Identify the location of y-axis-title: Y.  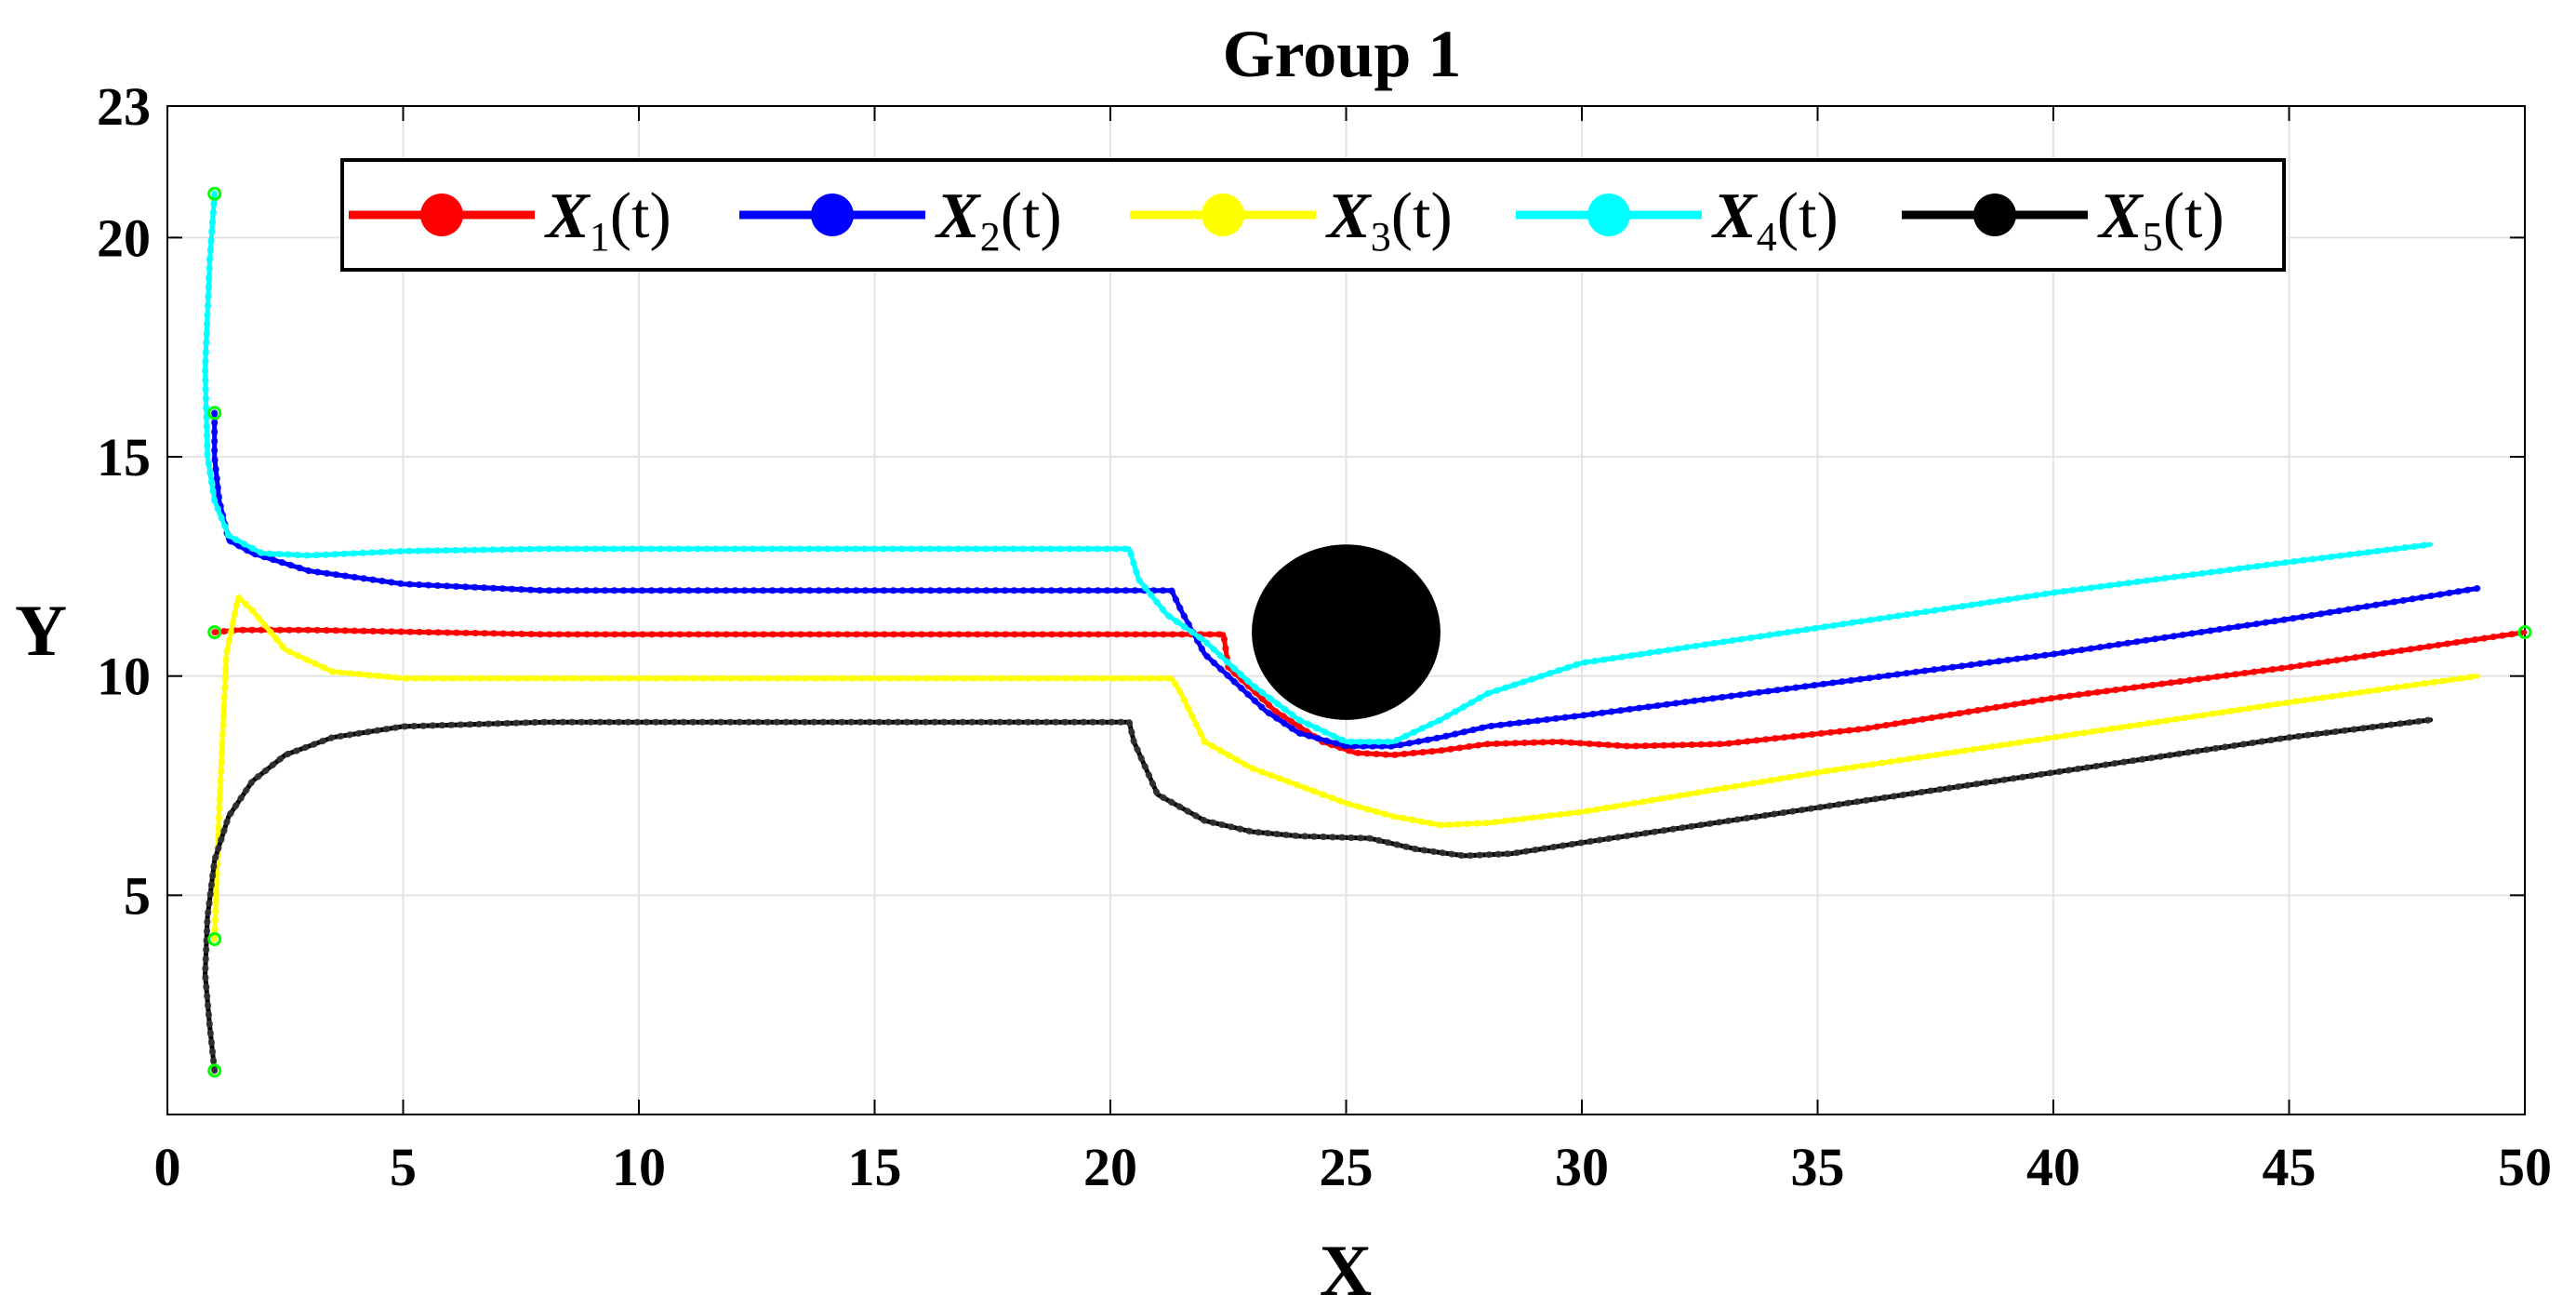
(41, 630).